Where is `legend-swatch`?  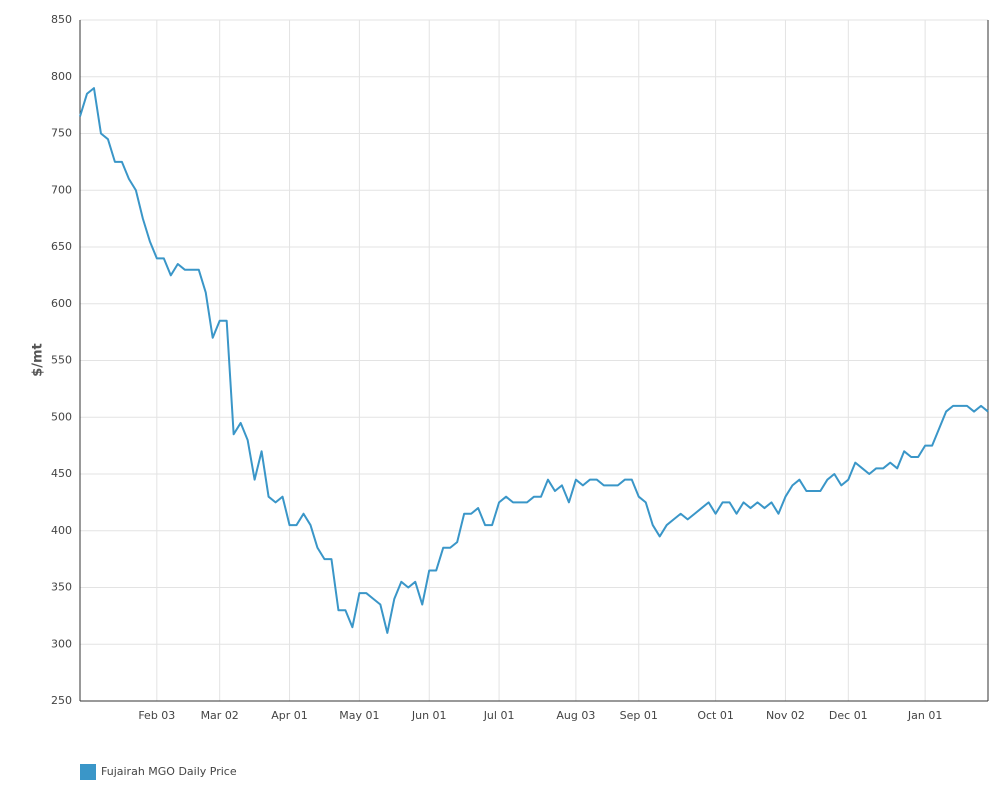
legend-swatch is located at coordinates (88, 772).